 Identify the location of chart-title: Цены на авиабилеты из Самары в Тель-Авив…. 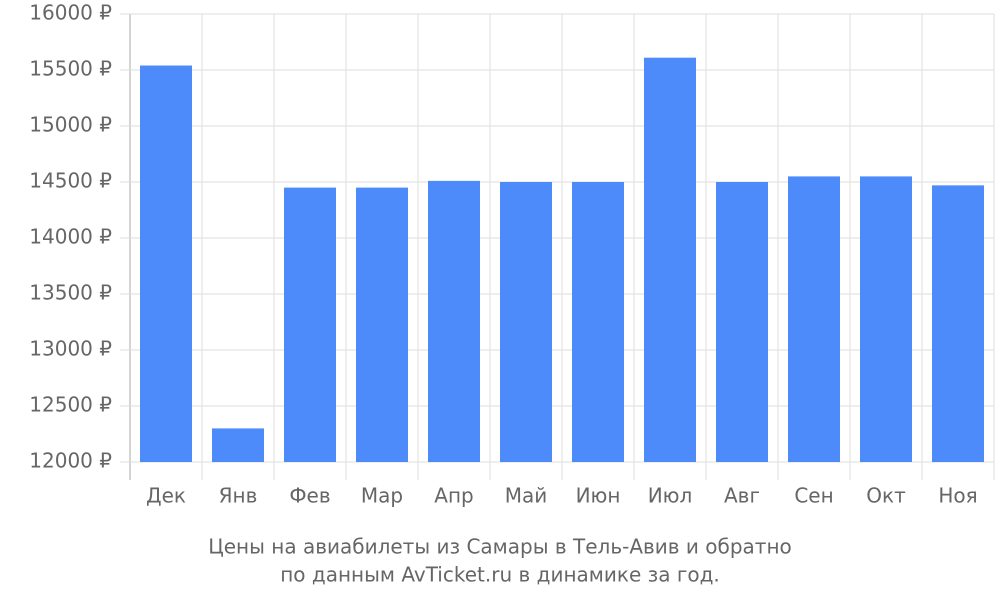
(500, 547).